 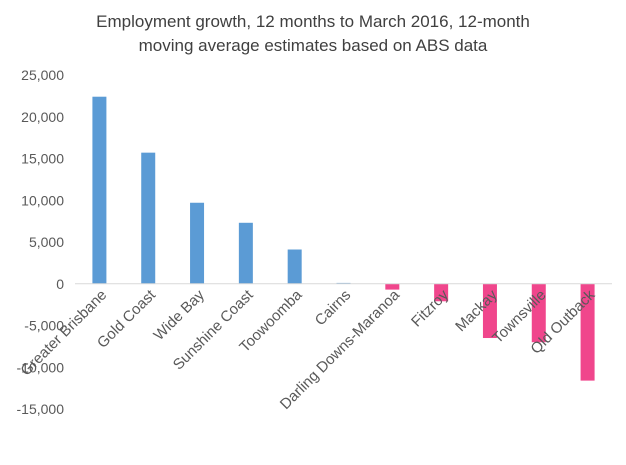 I want to click on y-tick-label: -15,000, so click(x=41, y=409).